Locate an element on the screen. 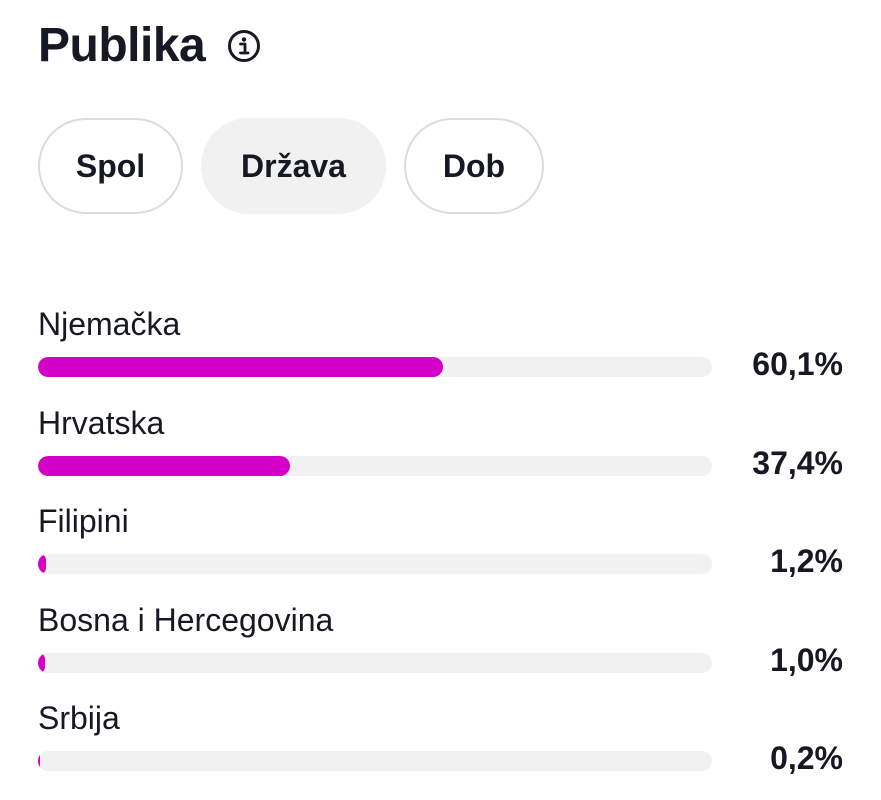 This screenshot has width=881, height=800. country-percent: 1,2% is located at coordinates (806, 561).